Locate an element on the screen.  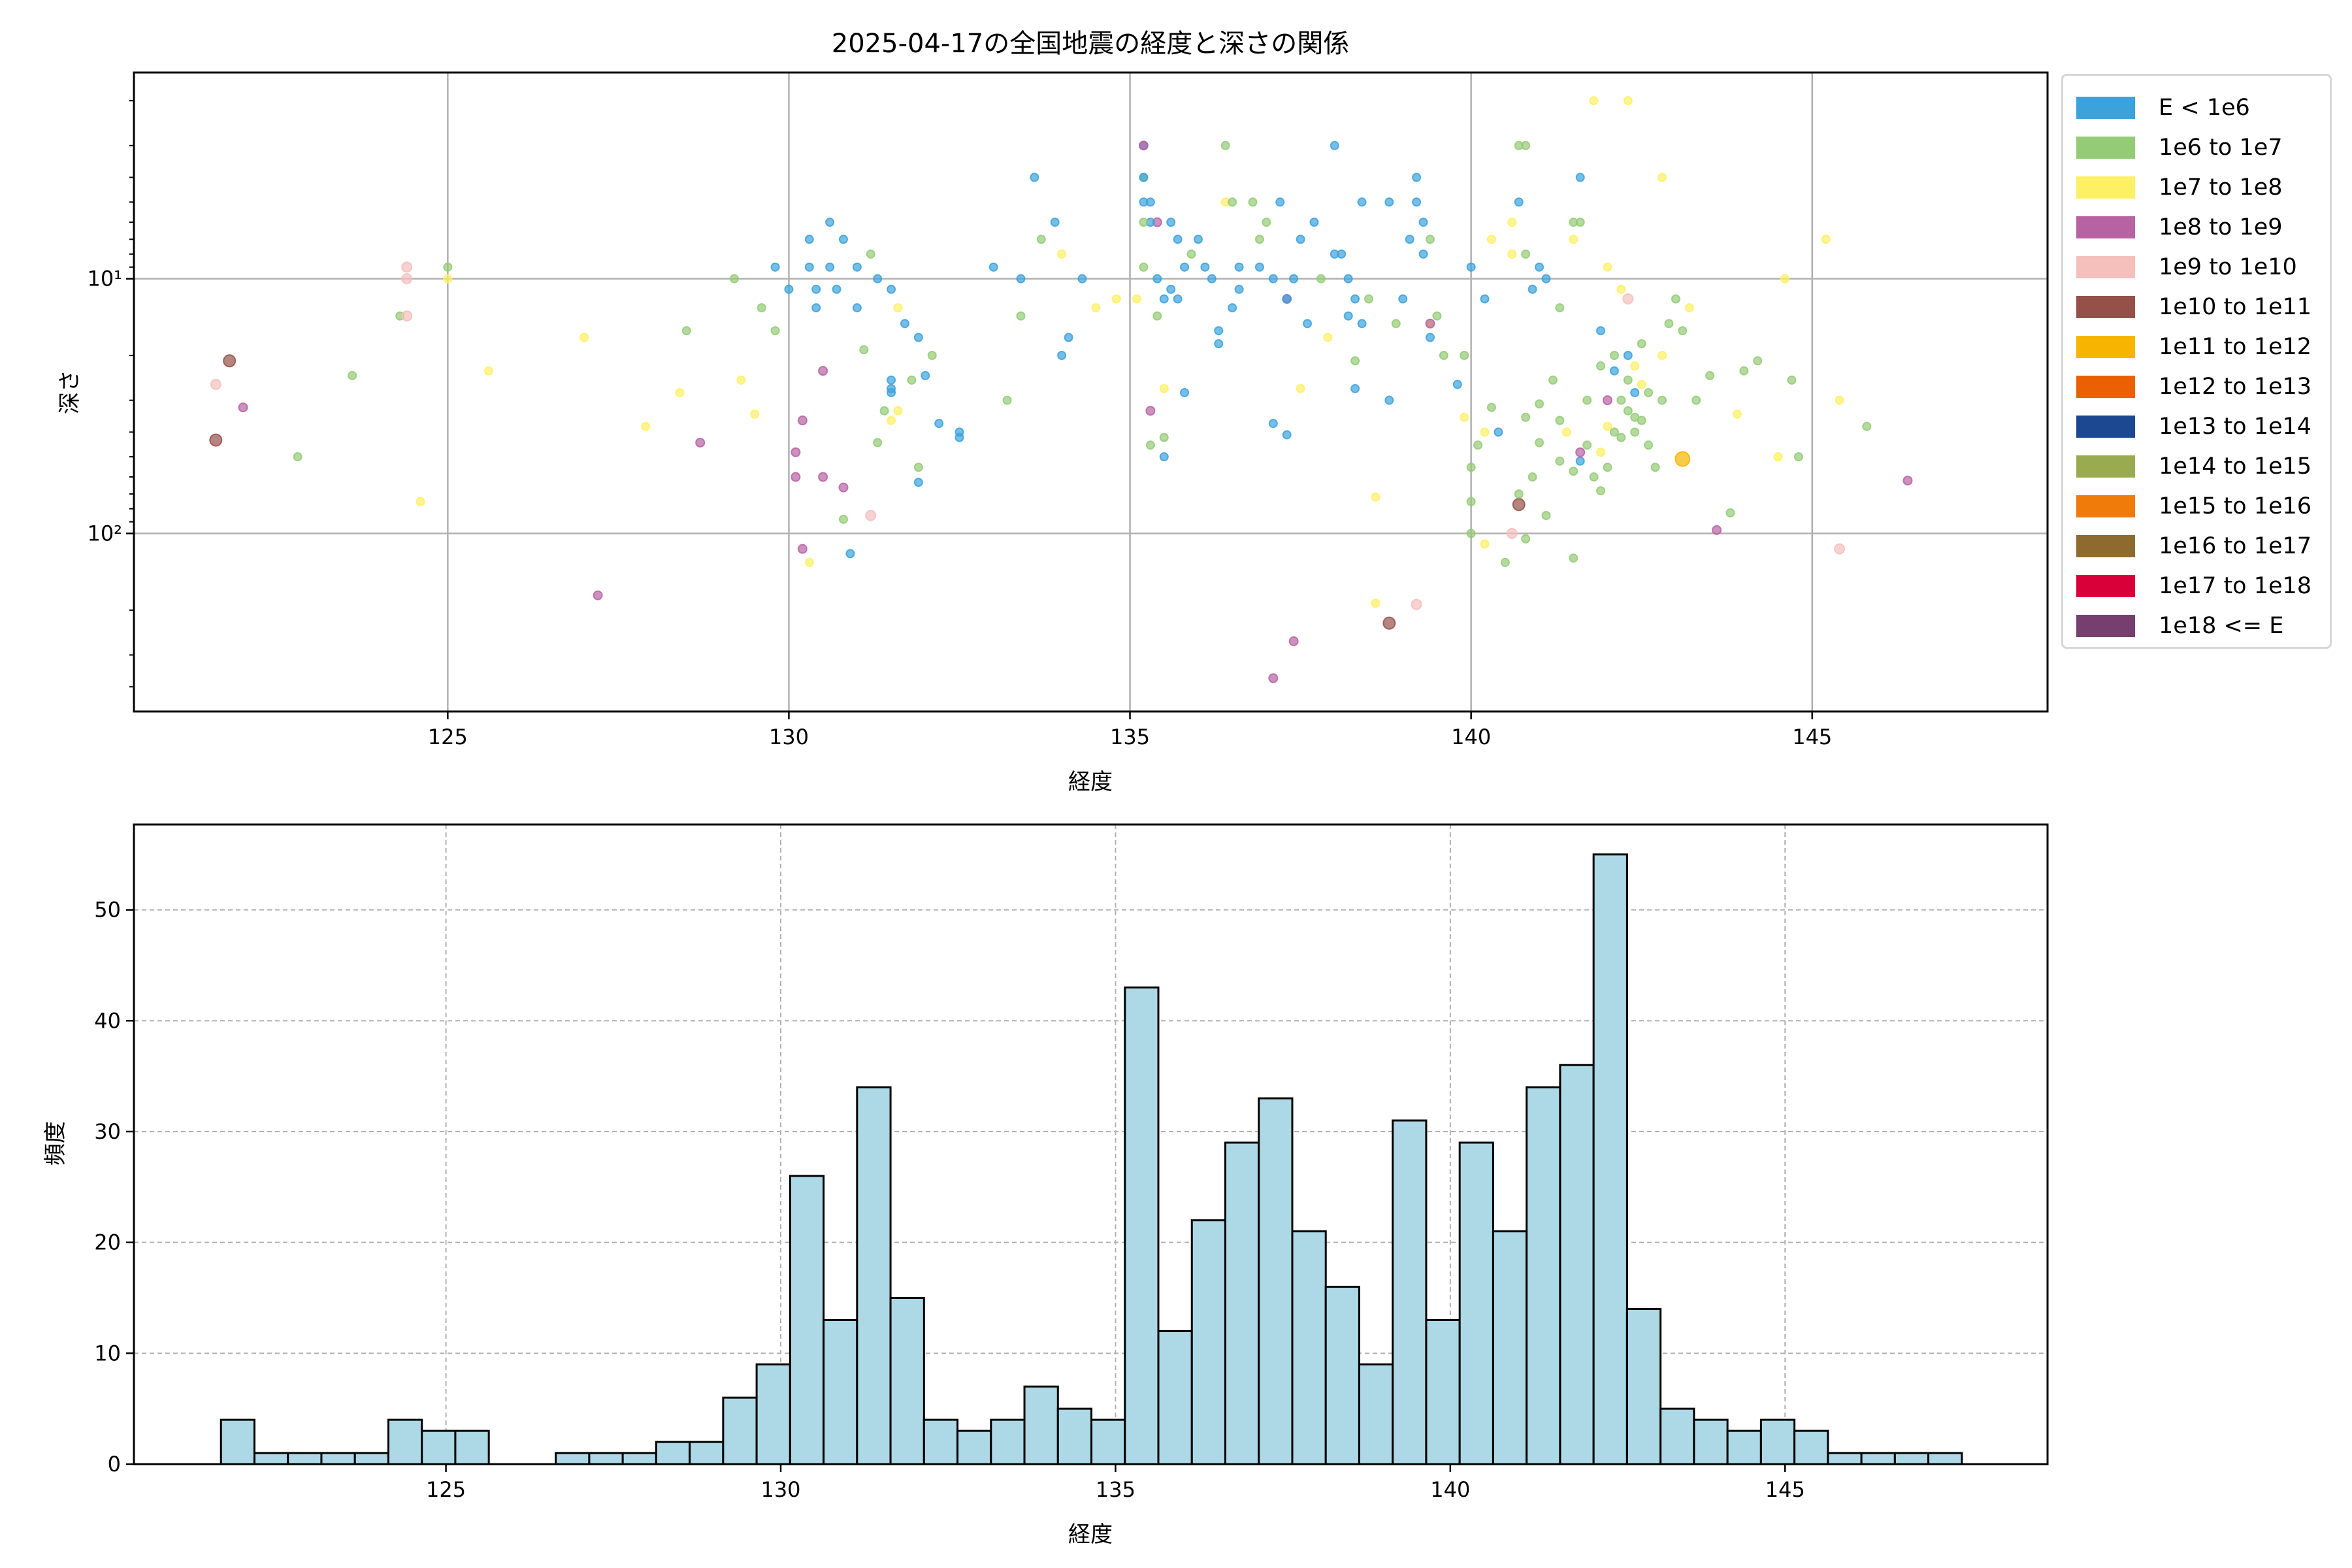
legend-item: 1e6 to 1e7 is located at coordinates (2203, 147).